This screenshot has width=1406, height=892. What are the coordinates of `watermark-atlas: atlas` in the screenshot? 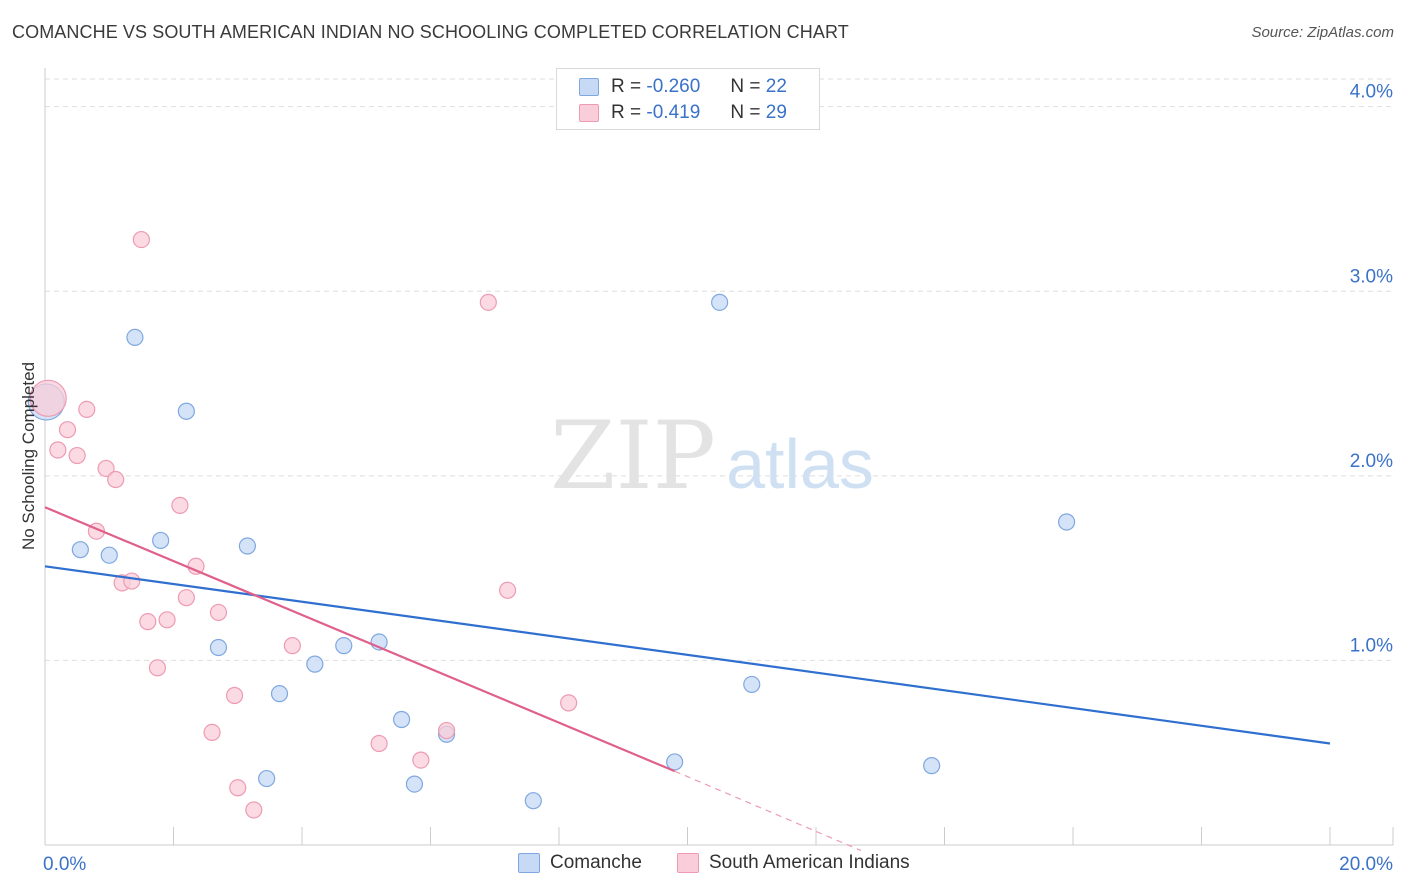 It's located at (800, 464).